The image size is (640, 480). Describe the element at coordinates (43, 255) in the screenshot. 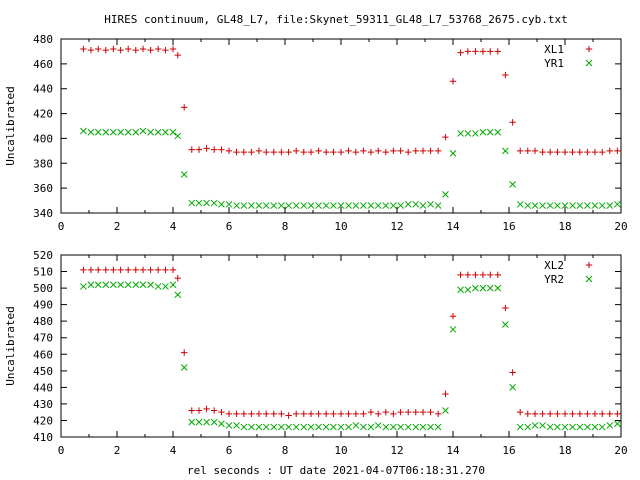

I see `y-tick-label: 520` at that location.